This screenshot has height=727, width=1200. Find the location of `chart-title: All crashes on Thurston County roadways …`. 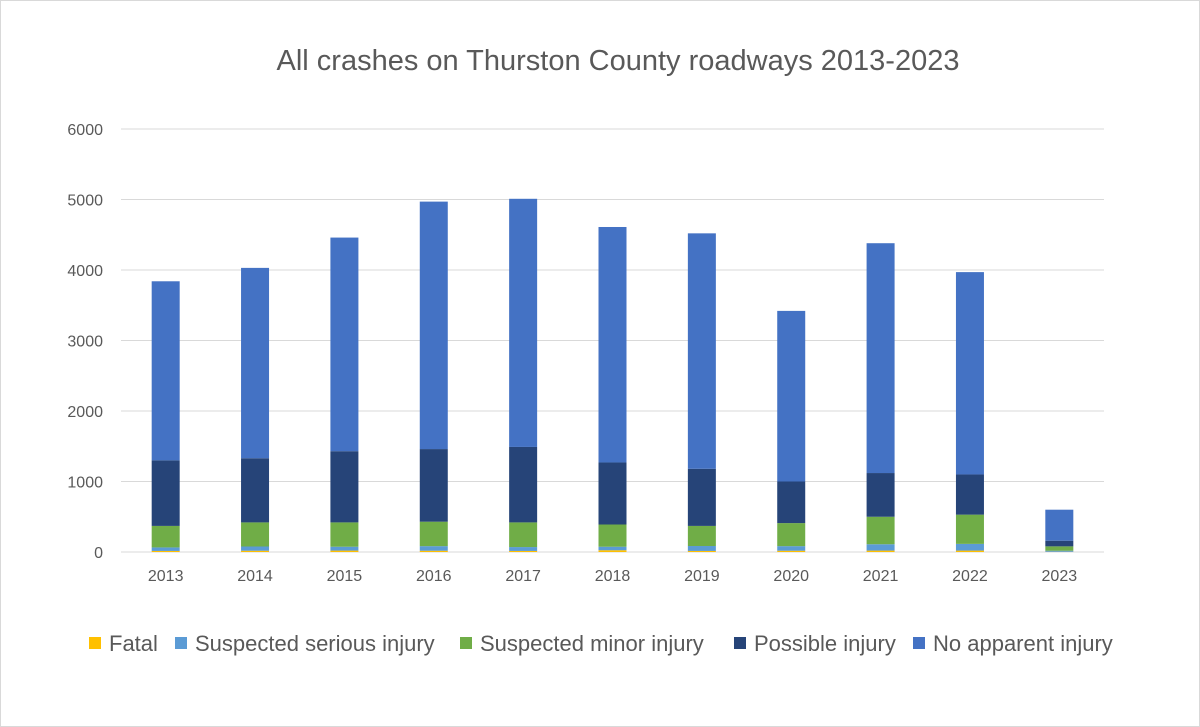

chart-title: All crashes on Thurston County roadways … is located at coordinates (618, 61).